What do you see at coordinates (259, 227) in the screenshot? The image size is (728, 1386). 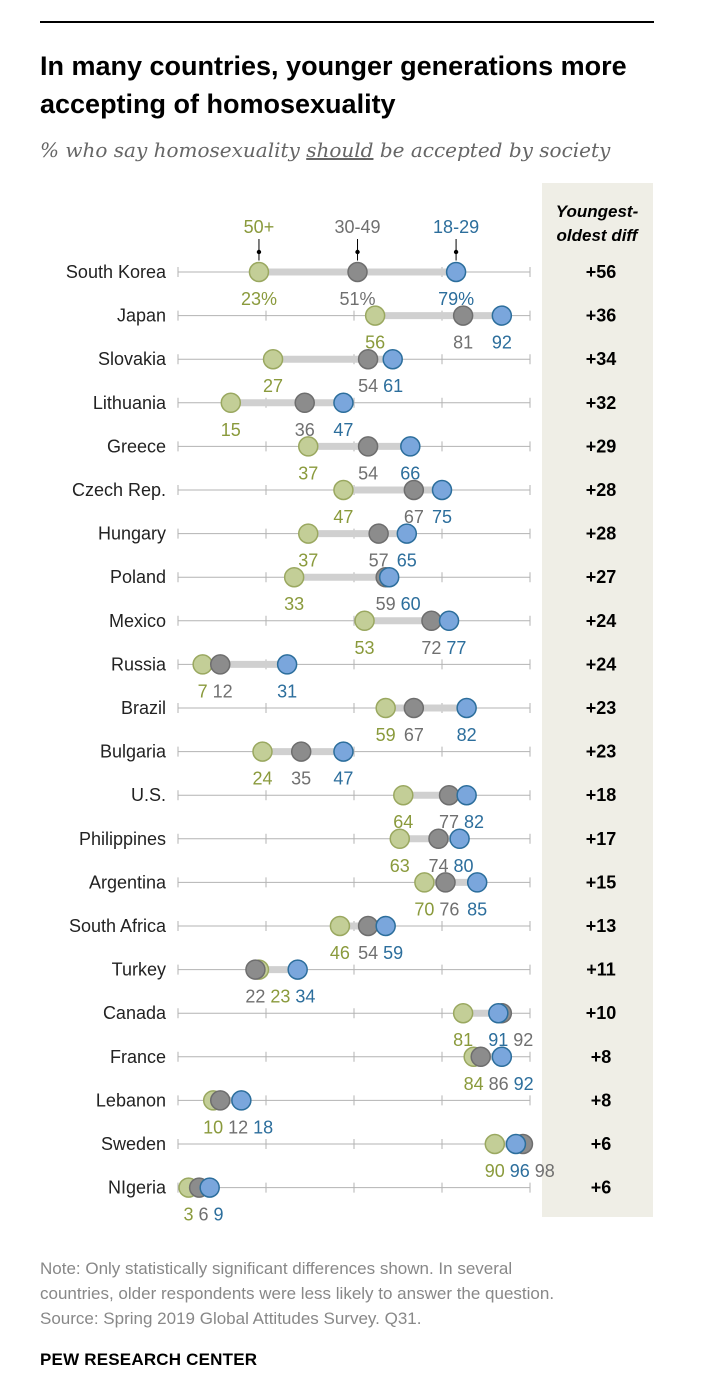 I see `series-label: 50+` at bounding box center [259, 227].